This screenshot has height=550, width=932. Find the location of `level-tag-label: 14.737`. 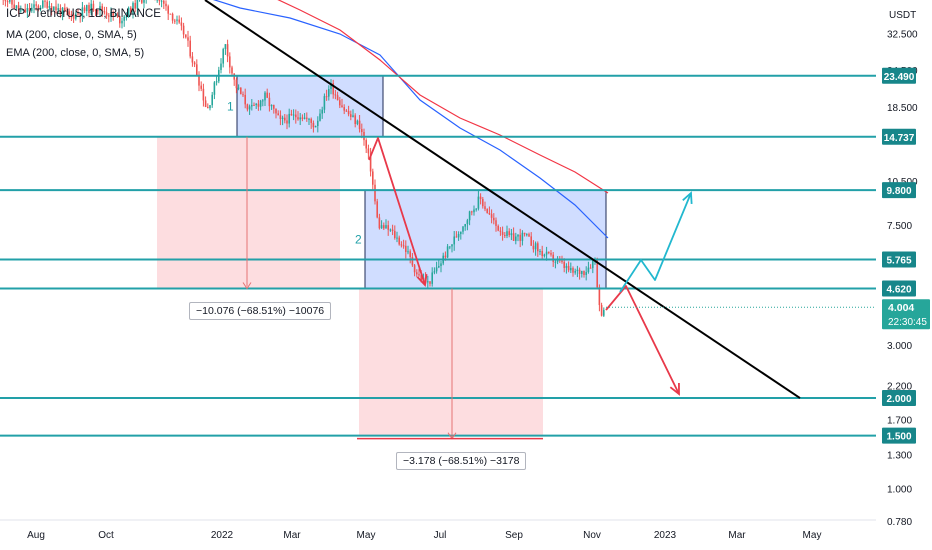

level-tag-label: 14.737 is located at coordinates (899, 138).